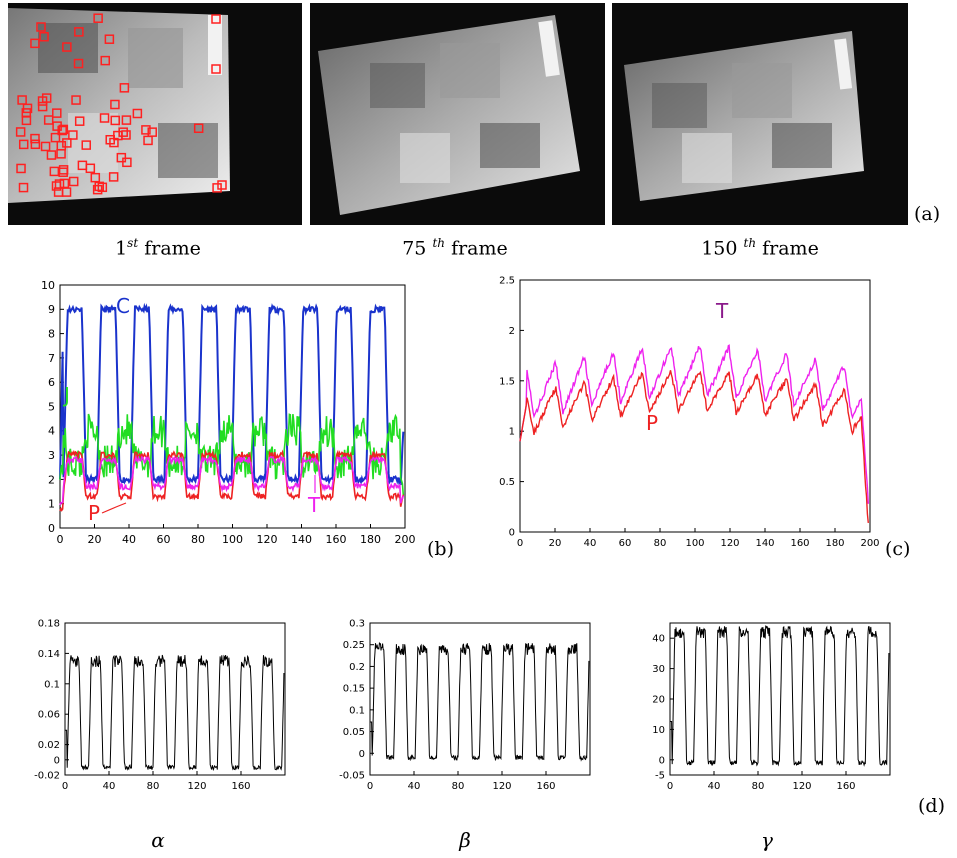 Image resolution: width=957 pixels, height=858 pixels. I want to click on y-tick-label: 7, so click(51, 358).